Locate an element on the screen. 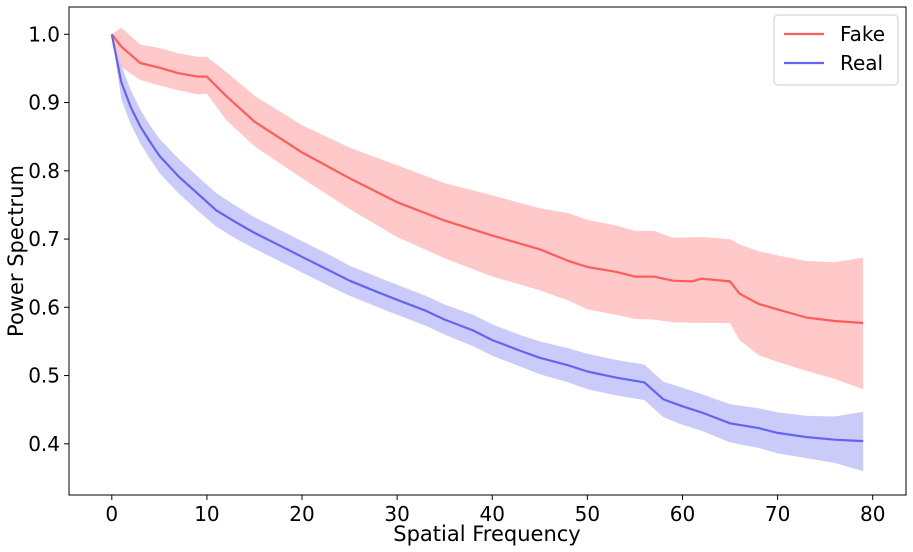 This screenshot has width=913, height=552. x-tick-label: 60 is located at coordinates (682, 514).